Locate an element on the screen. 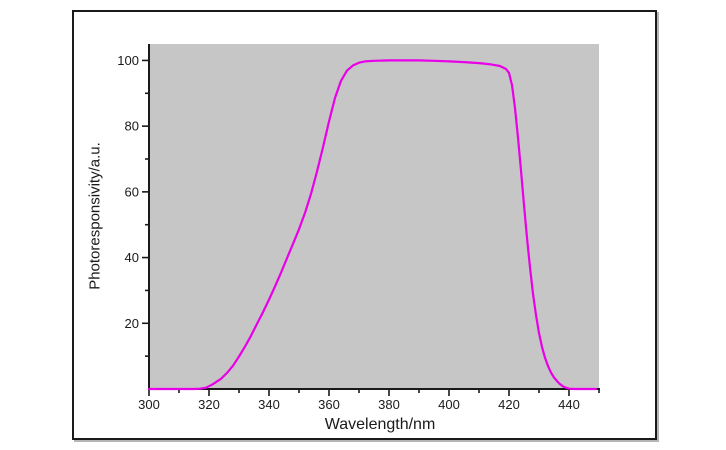 The width and height of the screenshot is (726, 450). x-tick-label: 300 is located at coordinates (149, 404).